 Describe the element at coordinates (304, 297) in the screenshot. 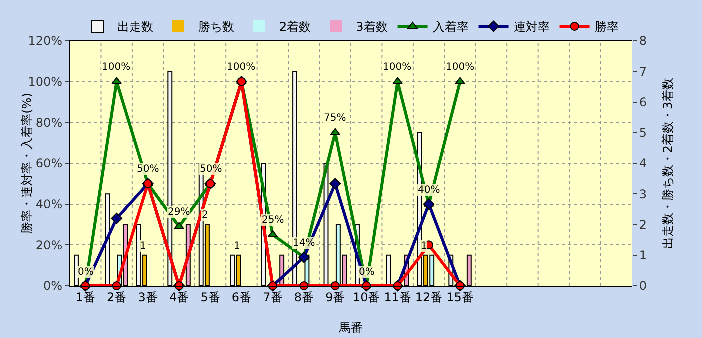

I see `x-tick-label: 8番` at that location.